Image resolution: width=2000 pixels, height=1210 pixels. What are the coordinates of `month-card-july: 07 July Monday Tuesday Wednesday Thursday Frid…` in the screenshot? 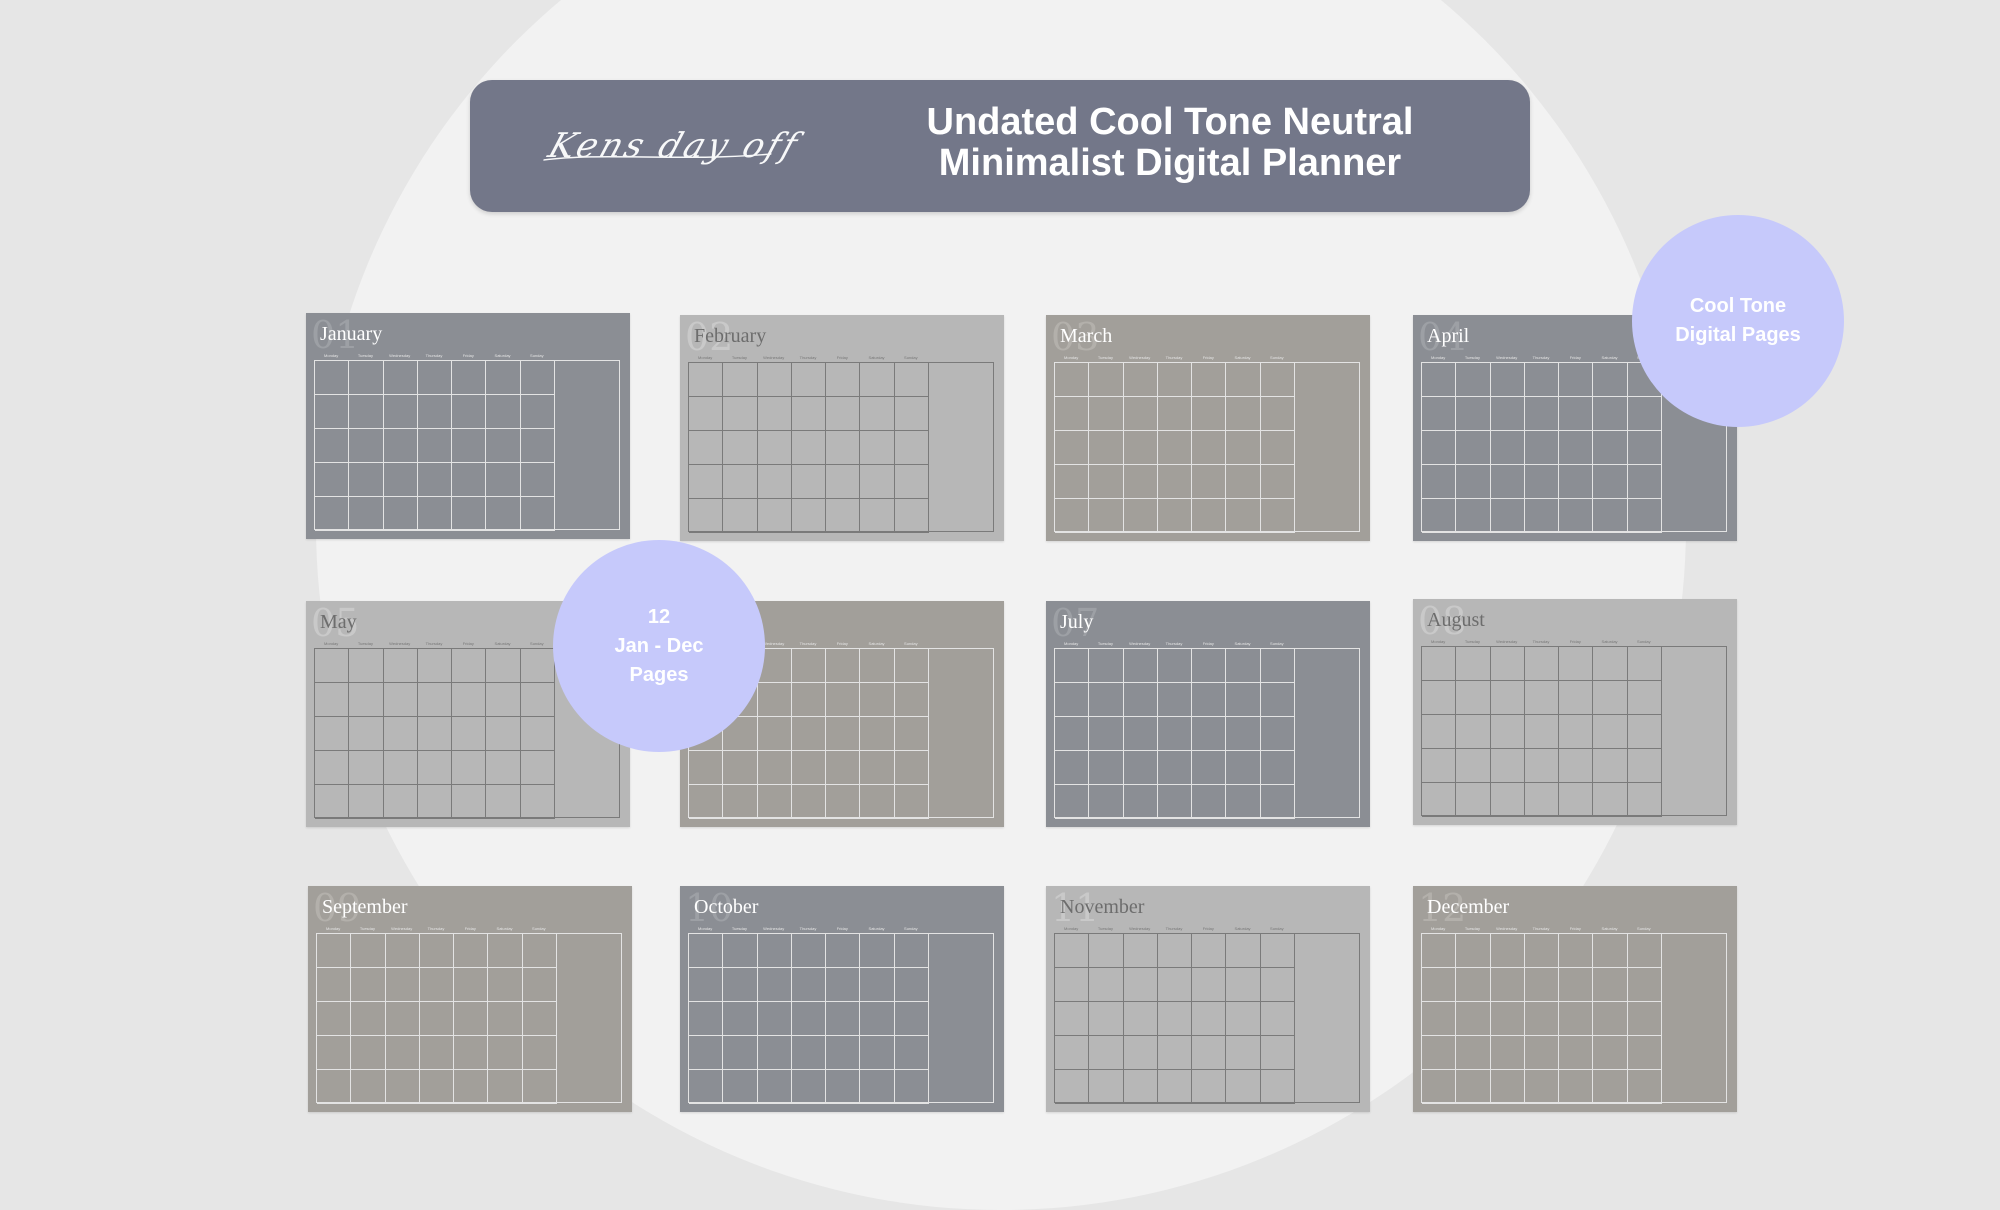 It's located at (1208, 714).